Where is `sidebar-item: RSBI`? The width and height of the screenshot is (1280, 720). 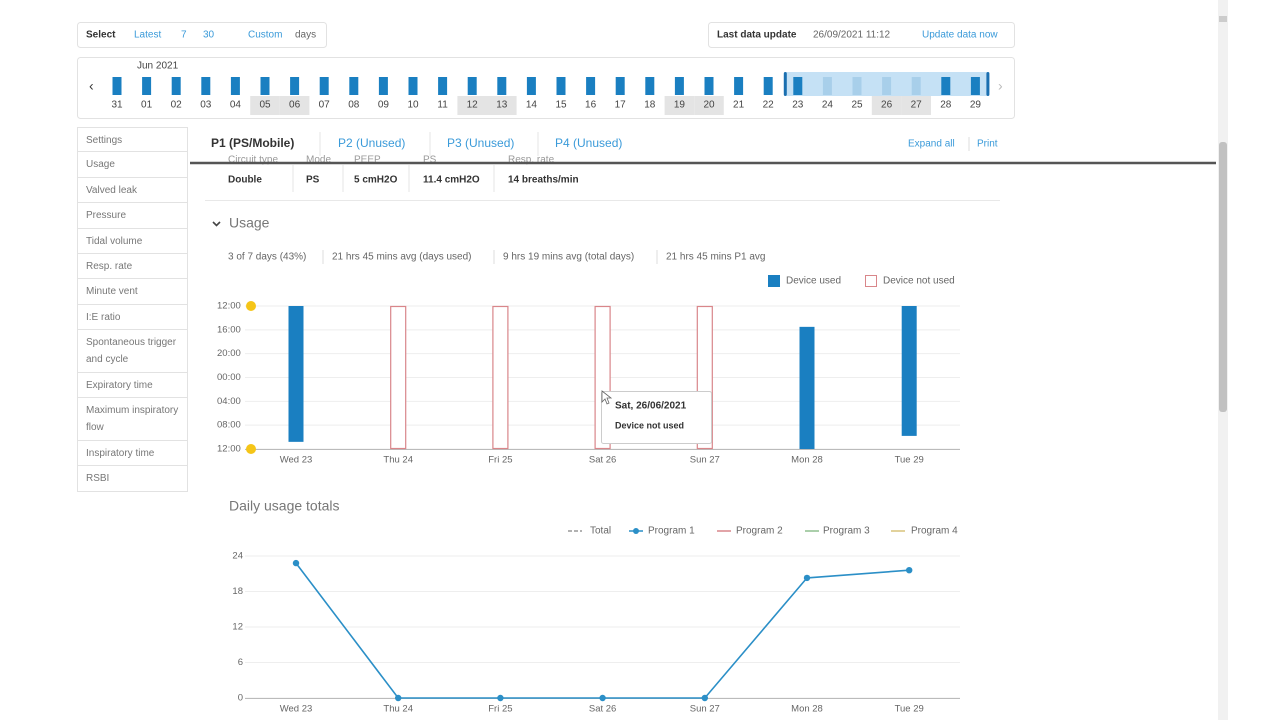 sidebar-item: RSBI is located at coordinates (132, 479).